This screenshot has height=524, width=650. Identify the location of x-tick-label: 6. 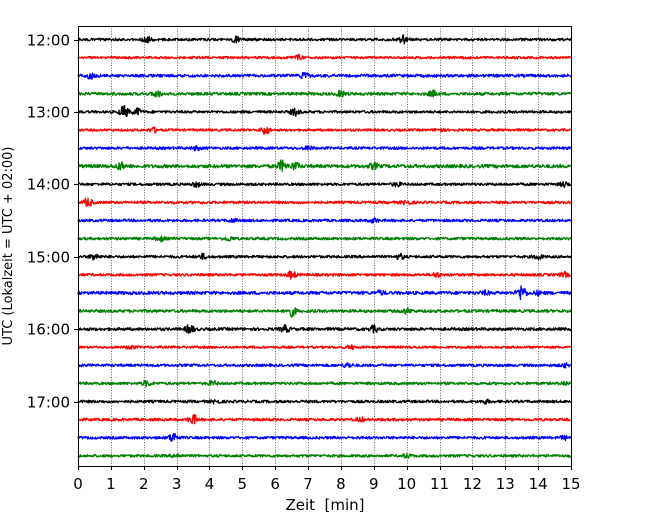
(275, 484).